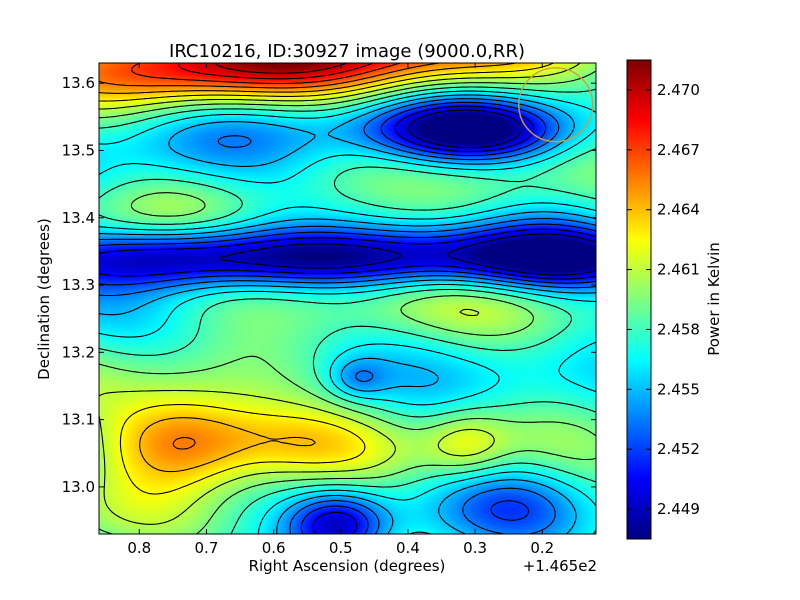 The height and width of the screenshot is (600, 800). Describe the element at coordinates (341, 548) in the screenshot. I see `x-tick-label: 0.5` at that location.